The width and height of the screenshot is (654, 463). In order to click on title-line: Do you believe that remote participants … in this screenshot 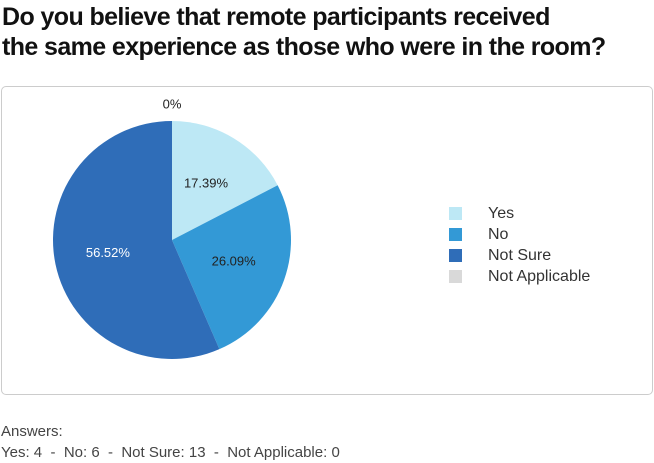, I will do `click(276, 17)`.